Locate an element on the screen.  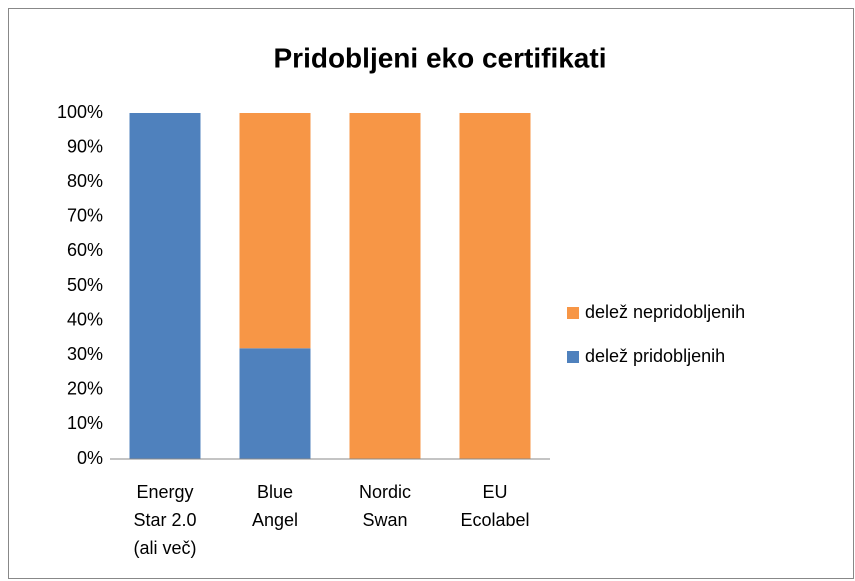
legend-label: delež pridobljenih is located at coordinates (655, 356).